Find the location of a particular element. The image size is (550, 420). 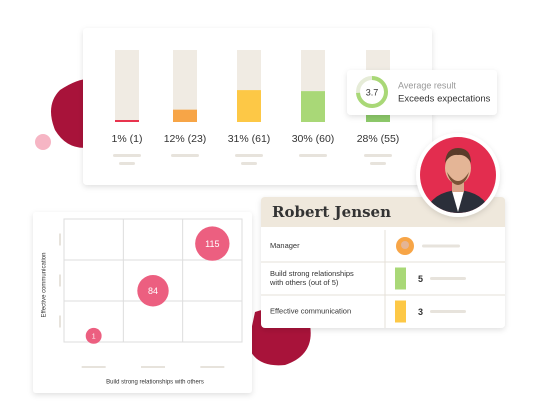

bar-label: 1% (1) is located at coordinates (127, 139).